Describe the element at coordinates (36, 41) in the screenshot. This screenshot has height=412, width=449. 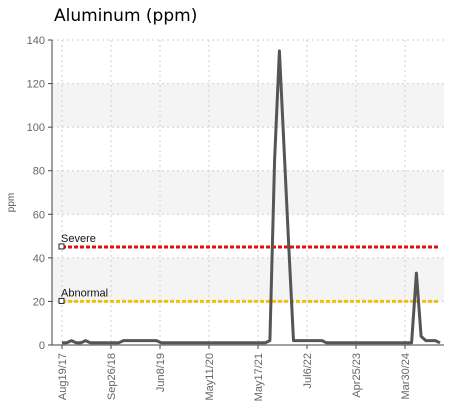
I see `y-tick-label: 140` at that location.